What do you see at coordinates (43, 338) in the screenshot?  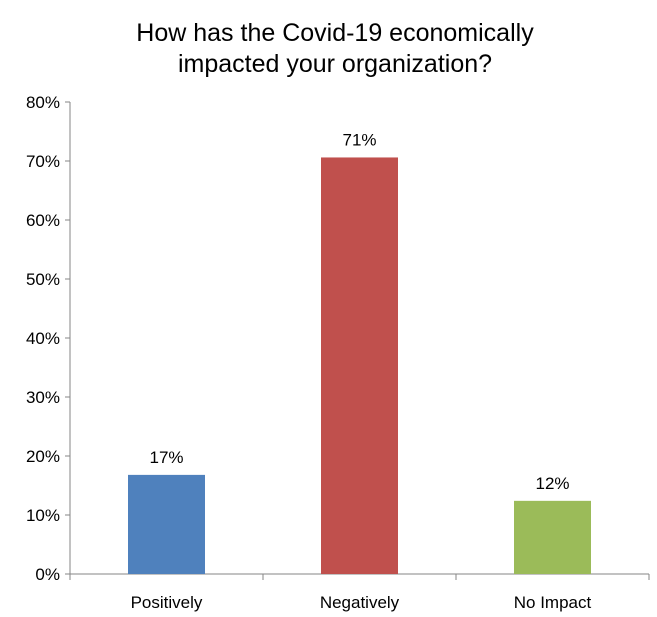 I see `y-tick-label: 40%` at bounding box center [43, 338].